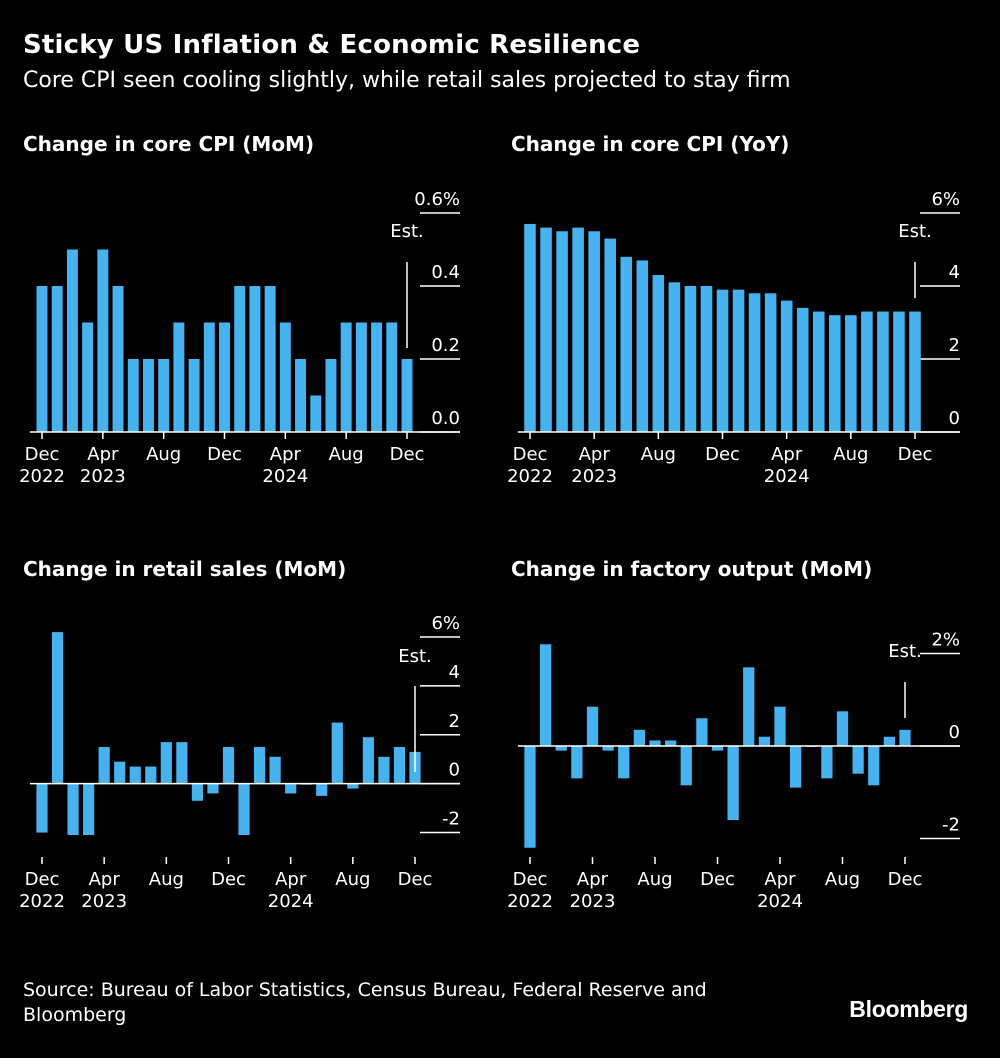  Describe the element at coordinates (530, 476) in the screenshot. I see `x-tick-year-label: 2022` at that location.